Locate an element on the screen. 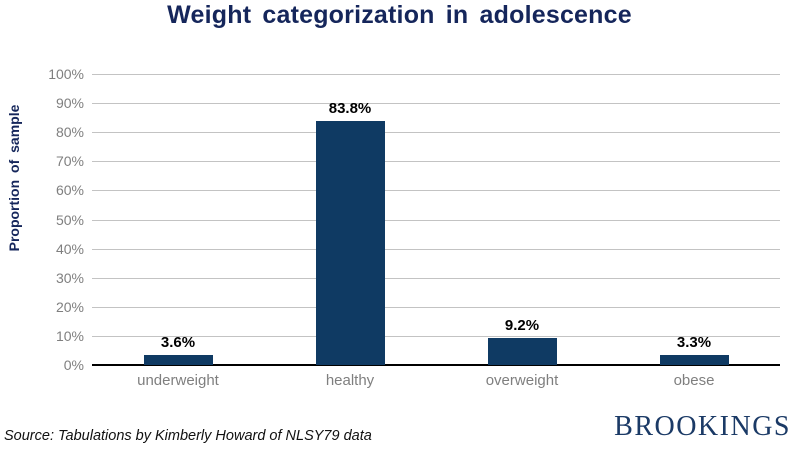  data-label-healthy: 83.8% is located at coordinates (350, 108).